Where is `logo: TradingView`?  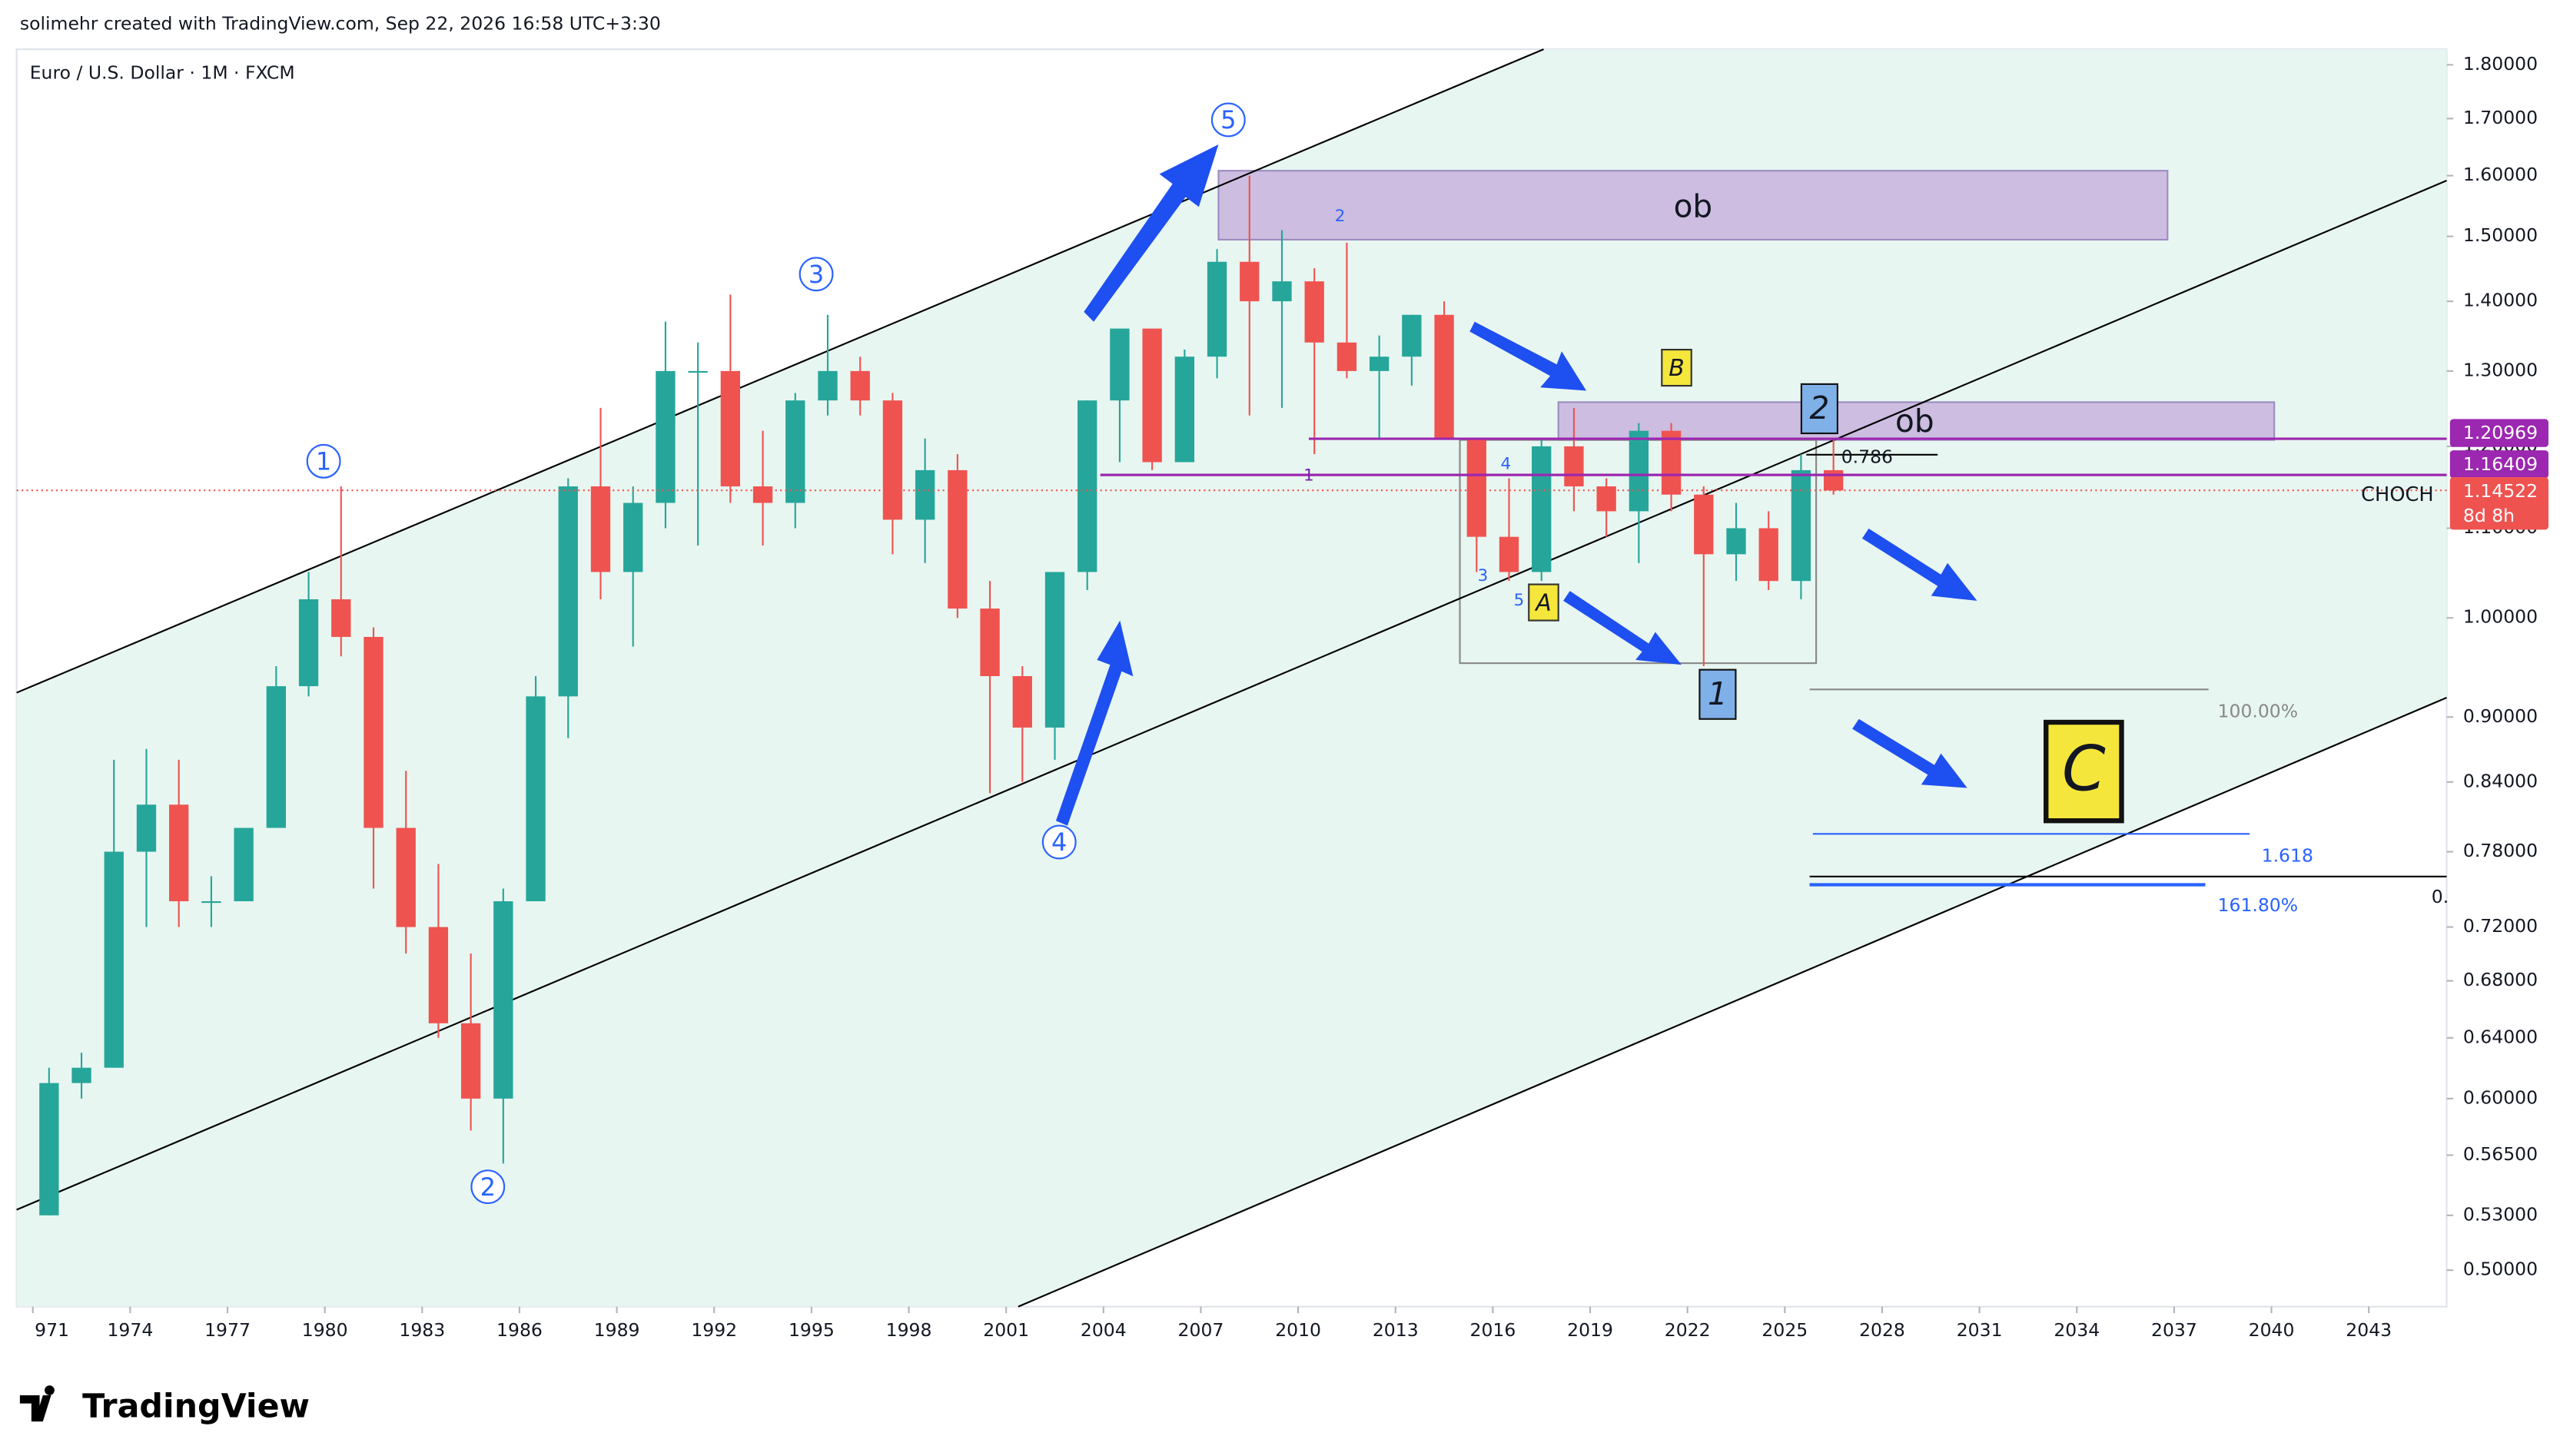
logo: TradingView is located at coordinates (164, 1406).